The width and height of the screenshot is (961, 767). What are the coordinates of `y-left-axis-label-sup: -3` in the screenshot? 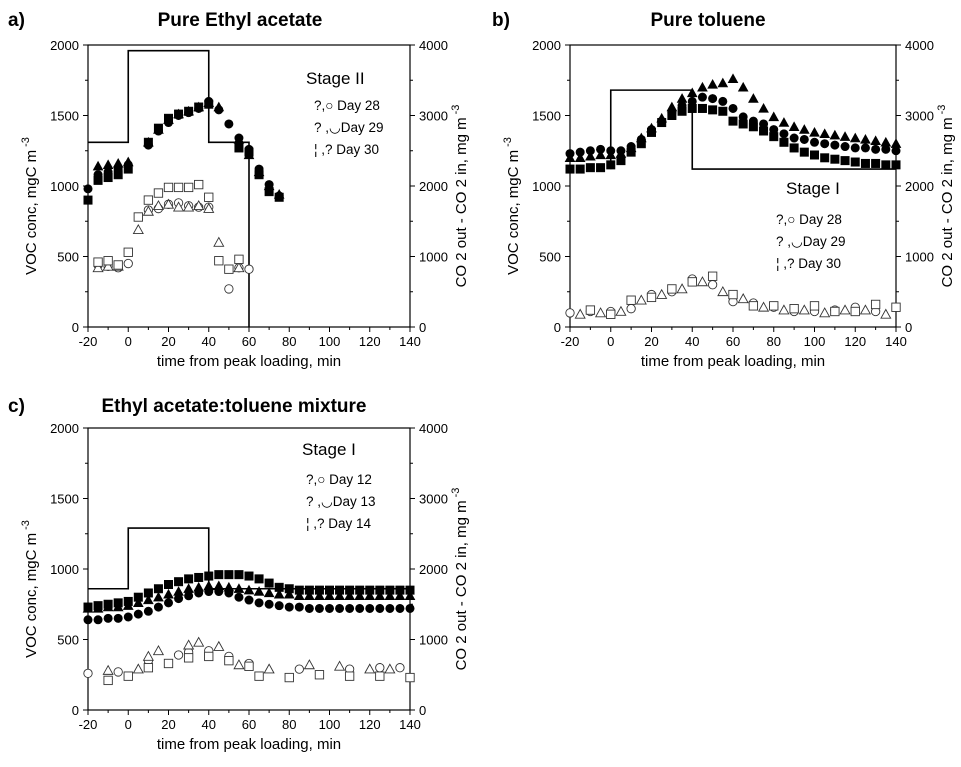 It's located at (26, 525).